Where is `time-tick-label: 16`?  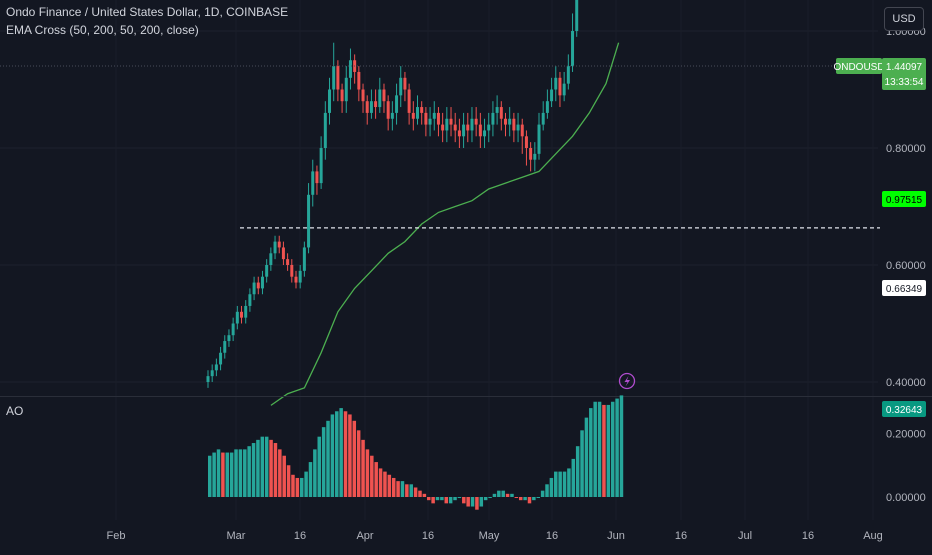 time-tick-label: 16 is located at coordinates (428, 536).